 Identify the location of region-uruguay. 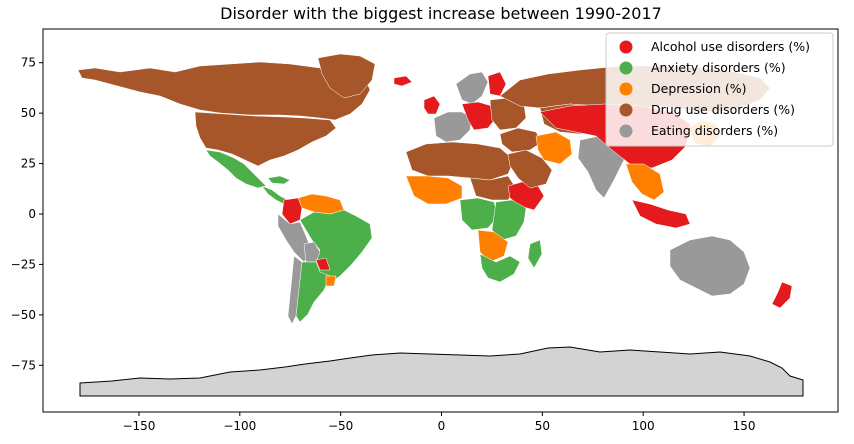
(331, 281).